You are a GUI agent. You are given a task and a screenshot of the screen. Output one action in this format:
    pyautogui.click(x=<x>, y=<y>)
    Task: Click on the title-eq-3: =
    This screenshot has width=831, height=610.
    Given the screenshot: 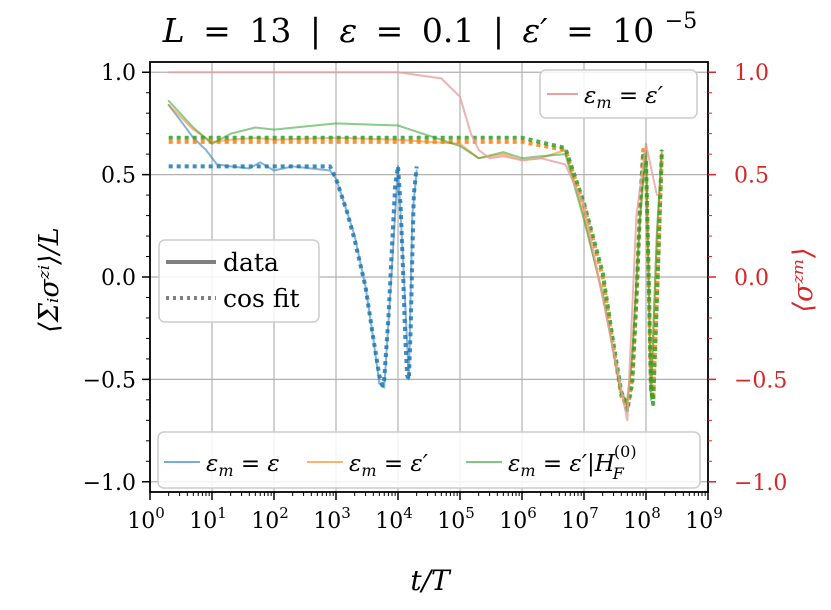 What is the action you would take?
    pyautogui.click(x=580, y=30)
    